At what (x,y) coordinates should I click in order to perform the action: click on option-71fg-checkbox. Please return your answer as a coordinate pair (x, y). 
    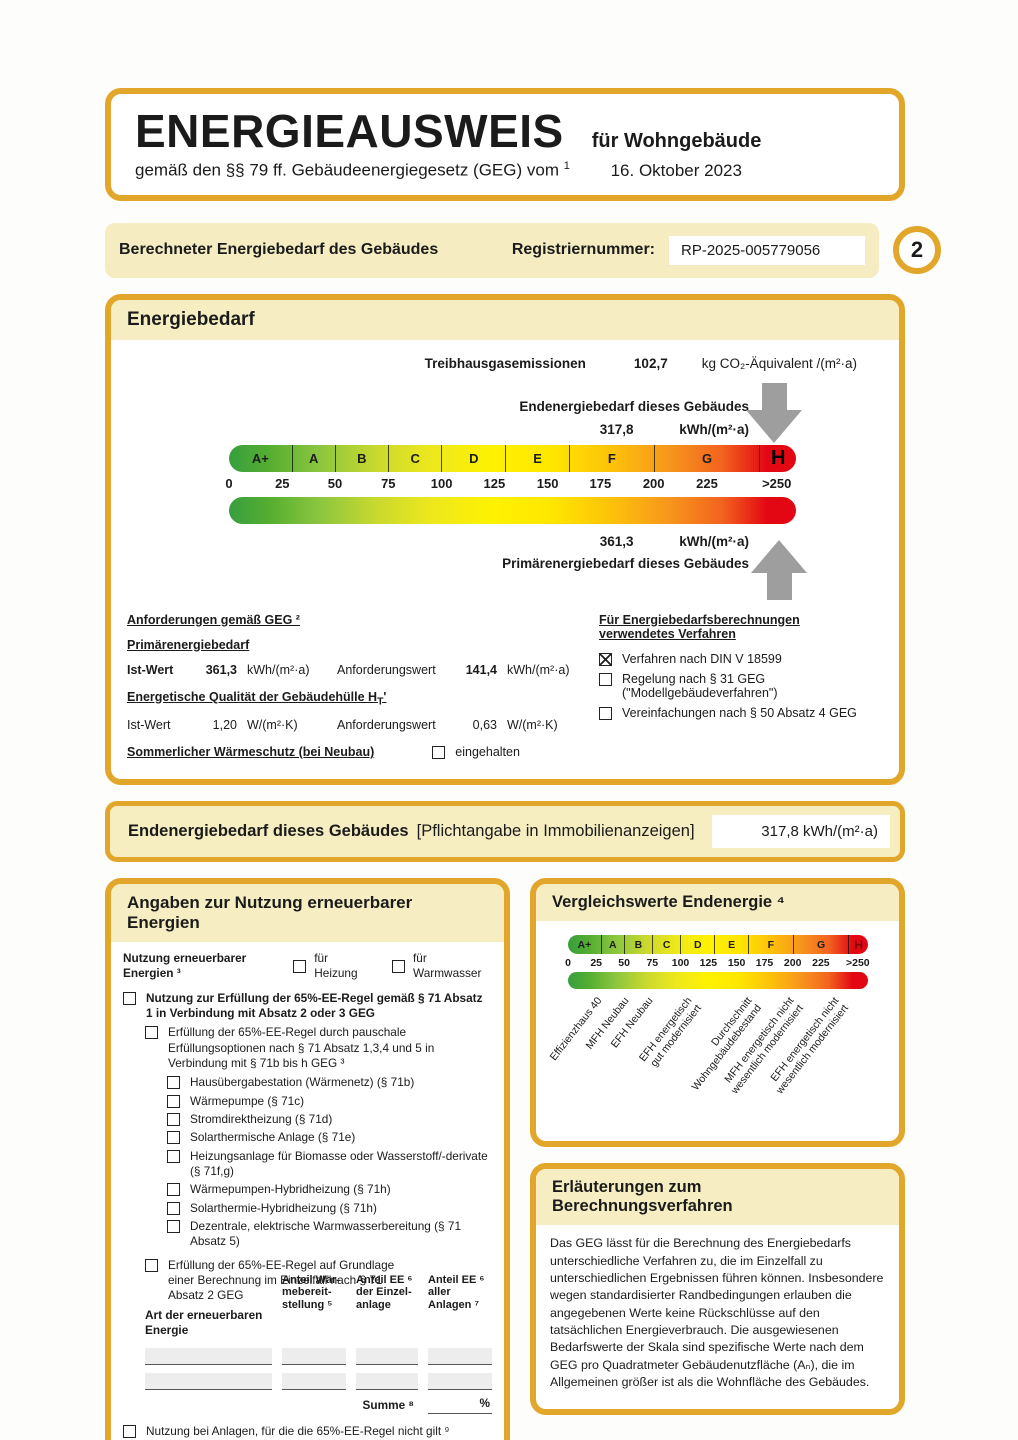
    Looking at the image, I should click on (173, 1156).